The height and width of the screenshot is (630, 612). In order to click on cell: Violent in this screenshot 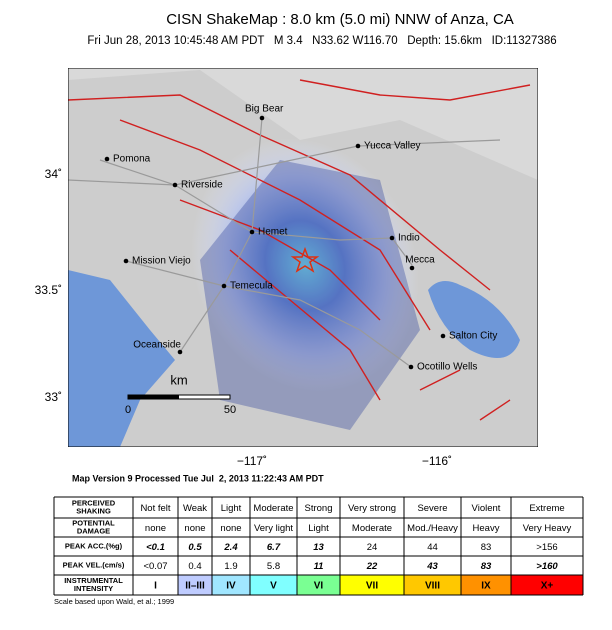, I will do `click(486, 508)`.